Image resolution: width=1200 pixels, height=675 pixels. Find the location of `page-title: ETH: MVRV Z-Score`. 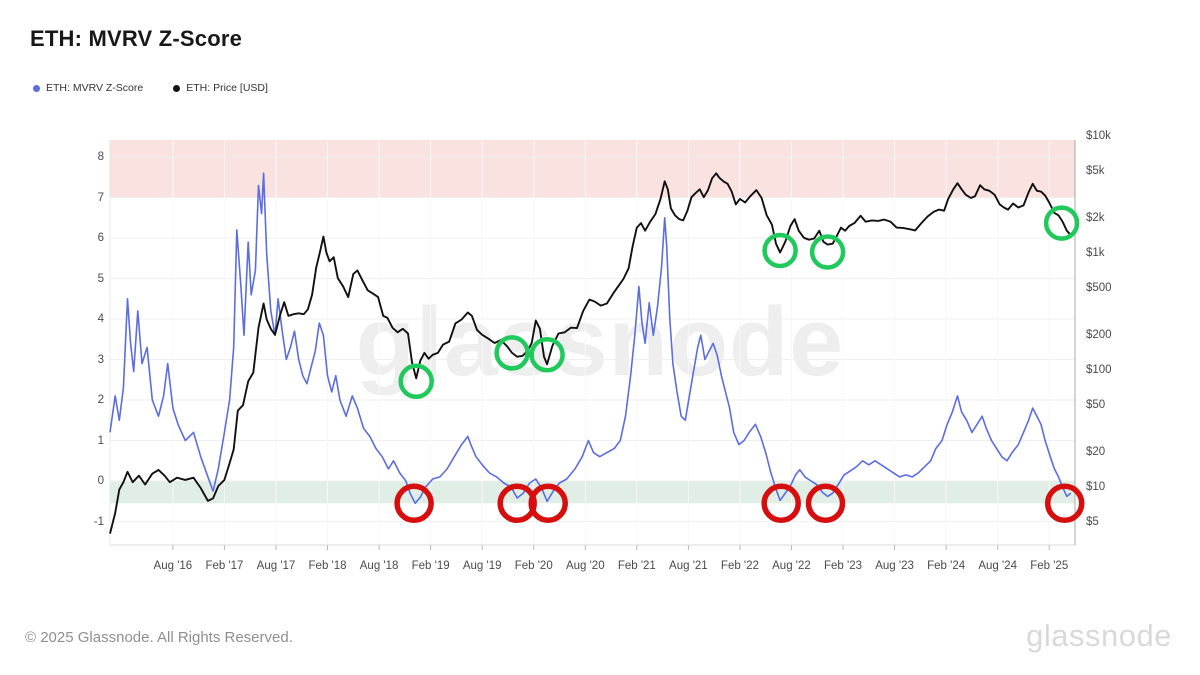

page-title: ETH: MVRV Z-Score is located at coordinates (136, 38).